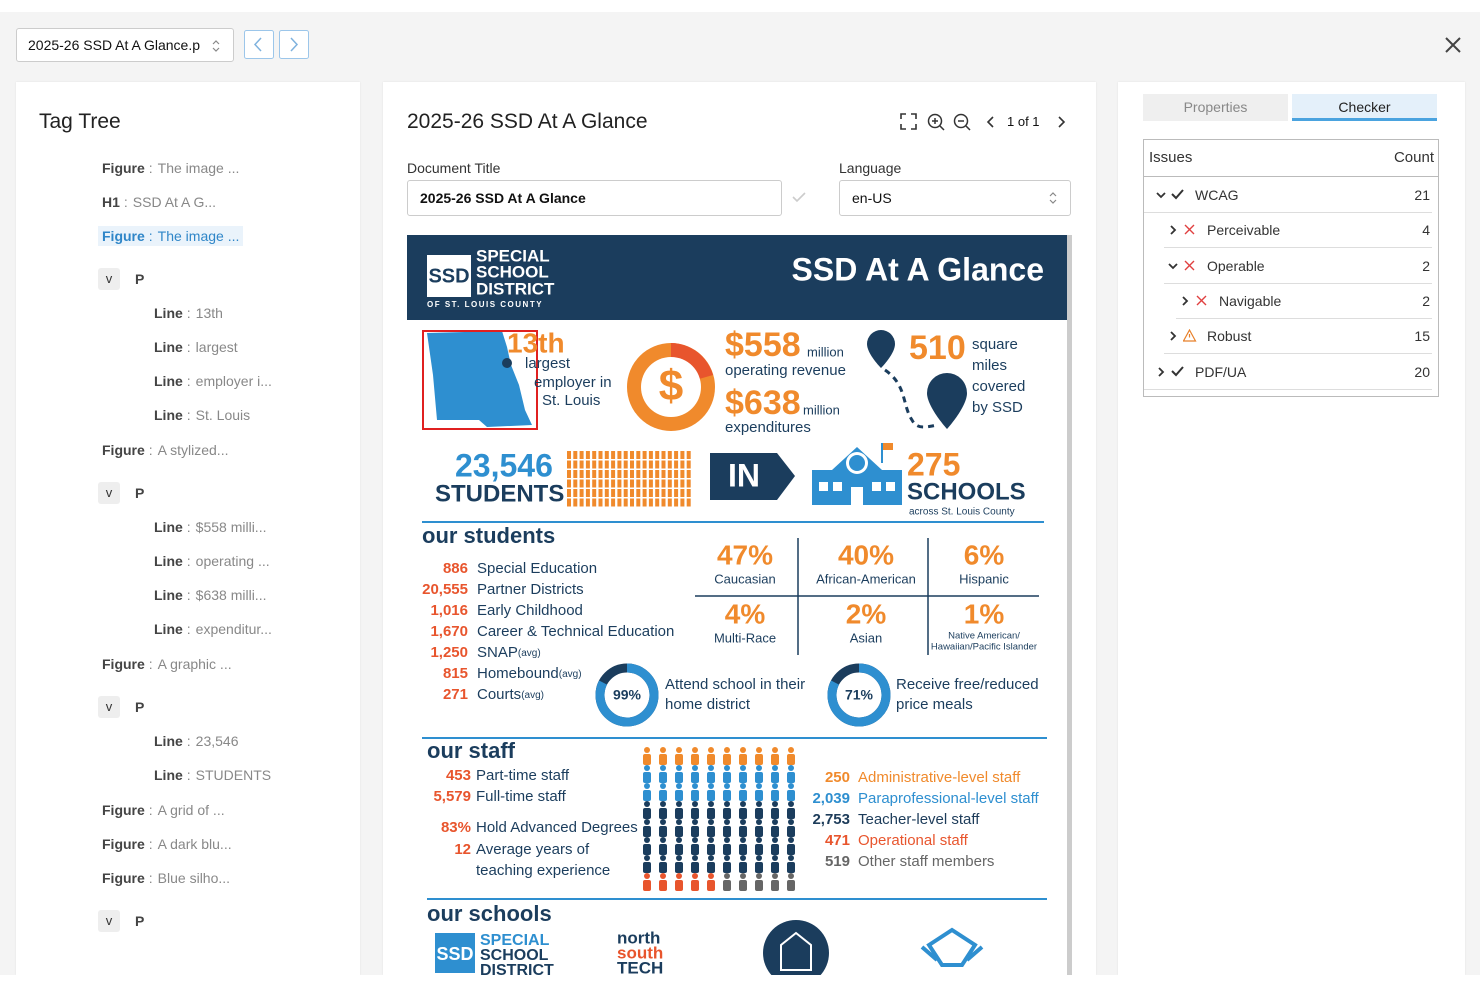 The height and width of the screenshot is (987, 1480). What do you see at coordinates (1069, 605) in the screenshot?
I see `scrollbar` at bounding box center [1069, 605].